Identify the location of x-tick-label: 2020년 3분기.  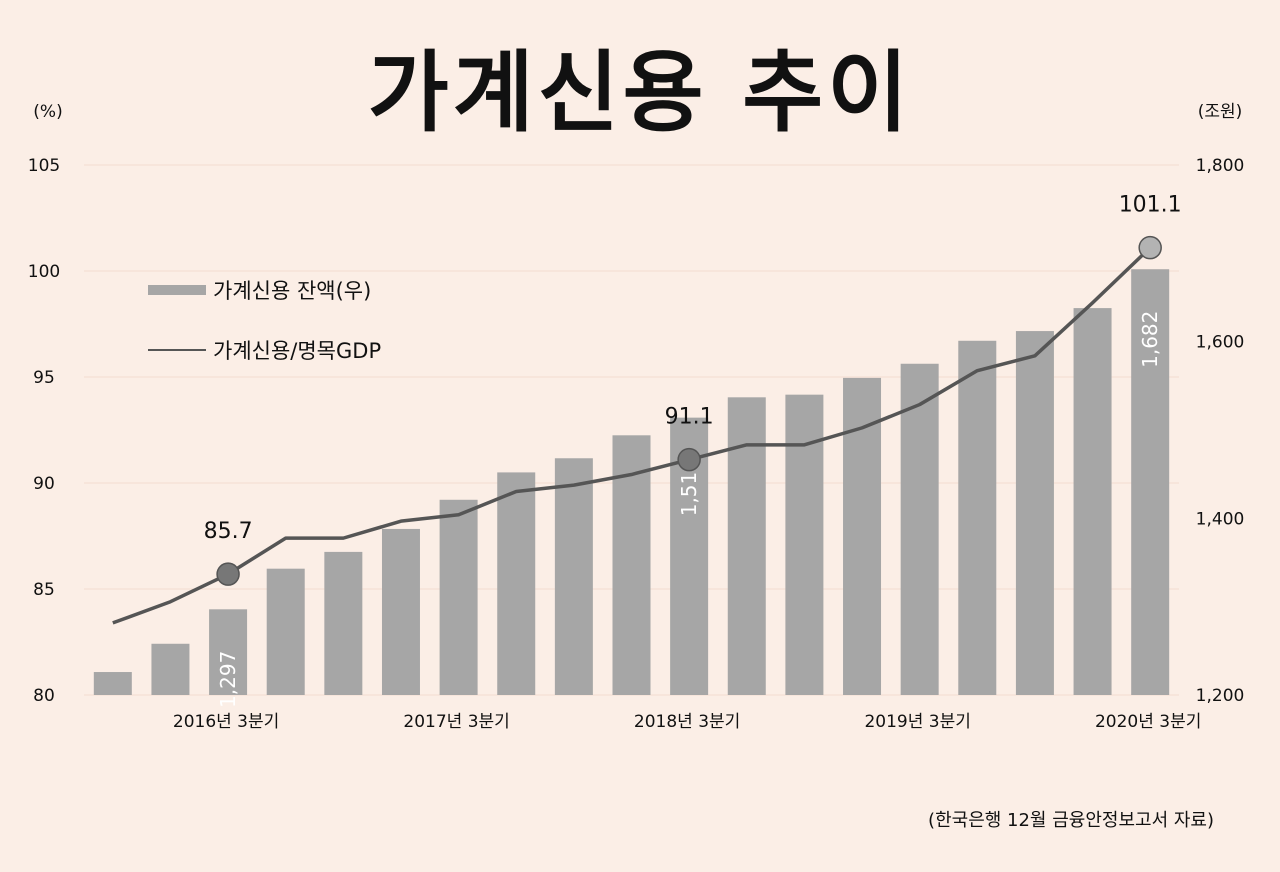
(1148, 722).